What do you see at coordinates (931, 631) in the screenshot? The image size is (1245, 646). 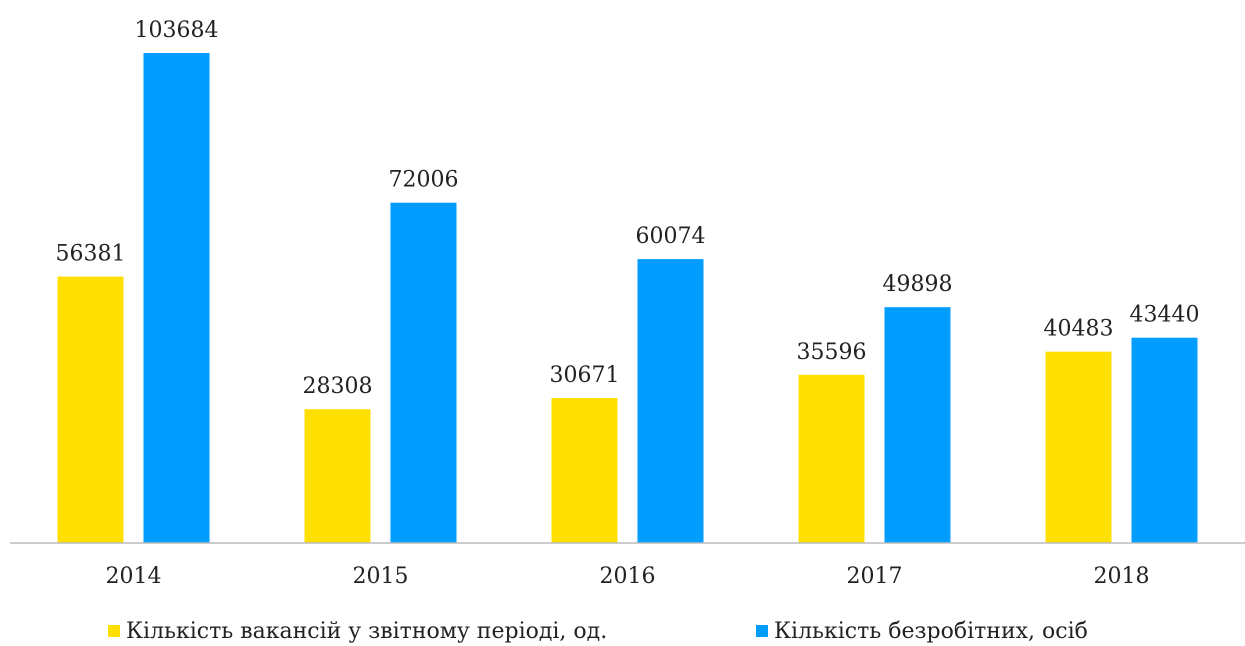 I see `legend-label: Кількість безробітних, осіб` at bounding box center [931, 631].